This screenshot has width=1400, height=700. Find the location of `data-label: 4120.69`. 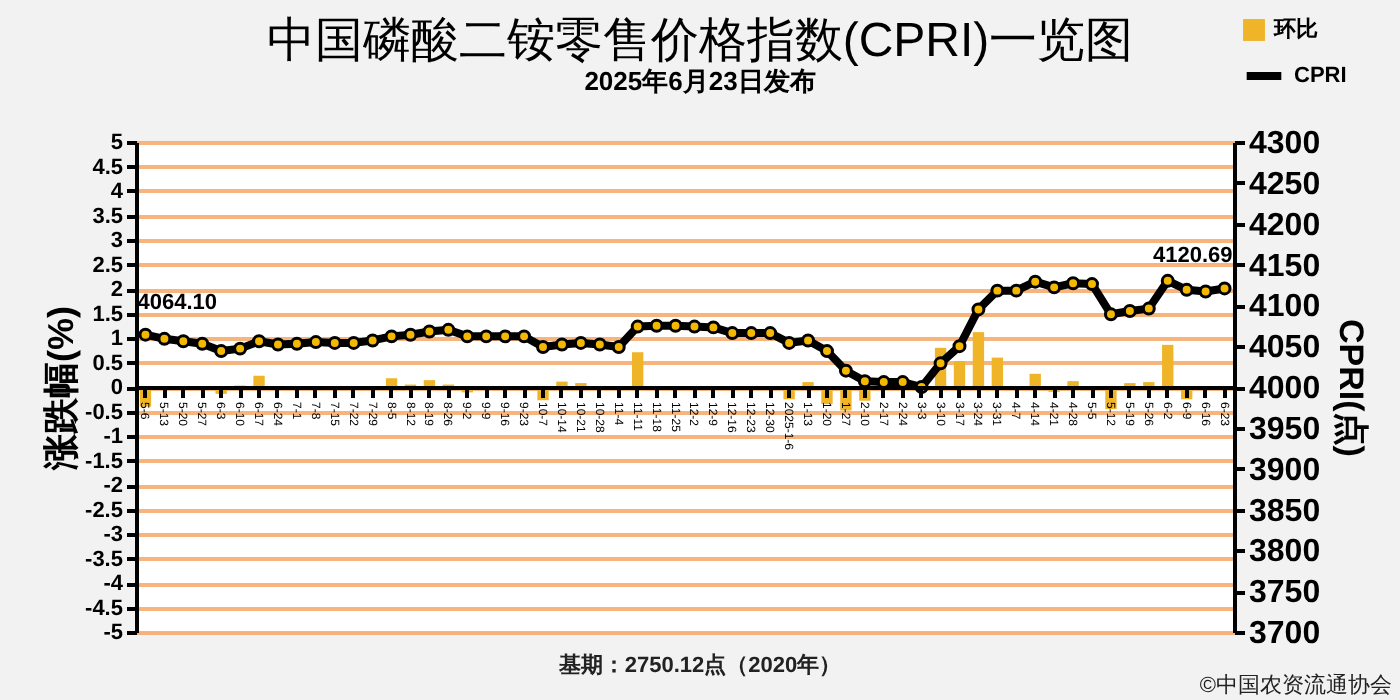

data-label: 4120.69 is located at coordinates (1193, 256).